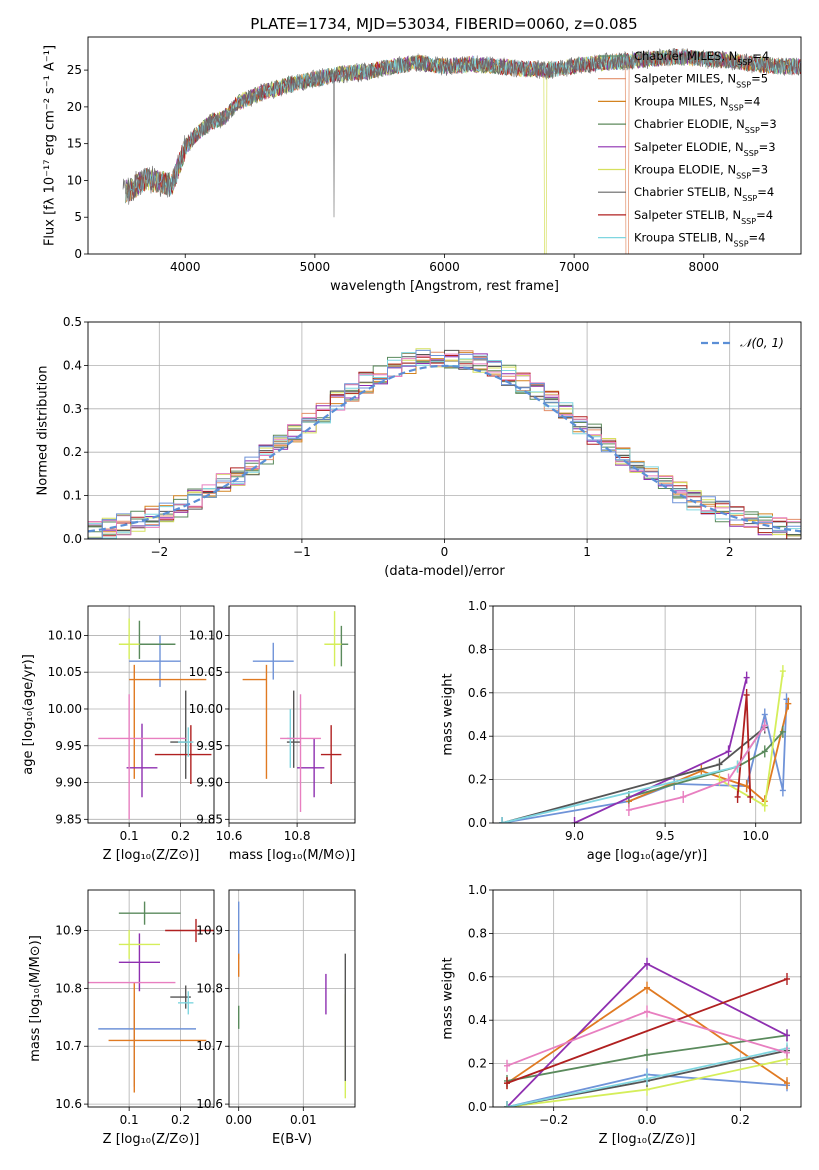 This screenshot has width=819, height=1170. Describe the element at coordinates (68, 1104) in the screenshot. I see `y-tick-label: 10.6` at that location.